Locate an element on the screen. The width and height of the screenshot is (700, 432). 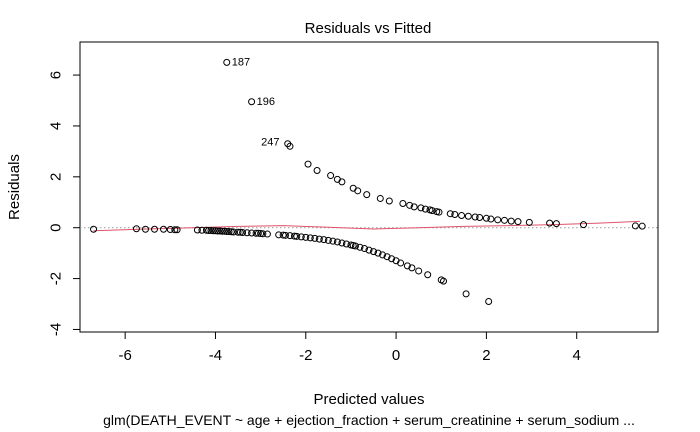
chart-title: Residuals vs Fitted is located at coordinates (368, 28).